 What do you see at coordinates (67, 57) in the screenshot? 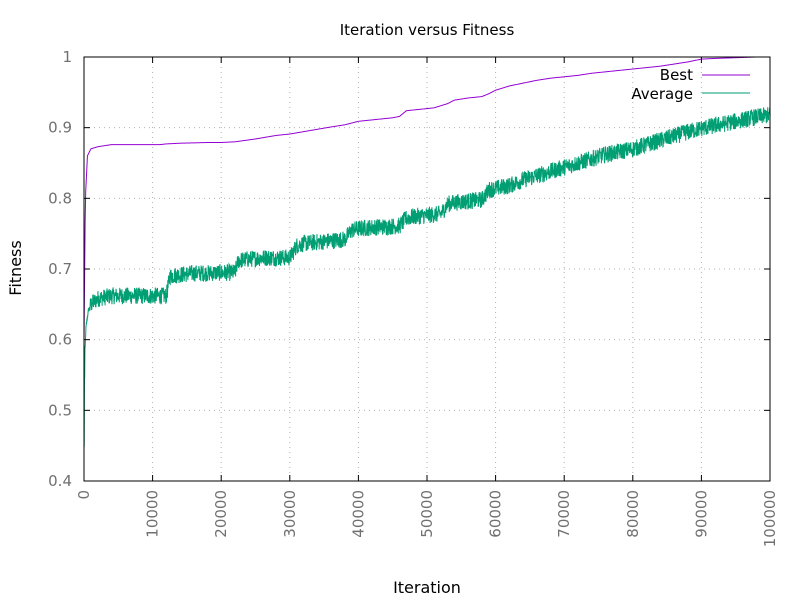
I see `y-tick-label: 1` at bounding box center [67, 57].